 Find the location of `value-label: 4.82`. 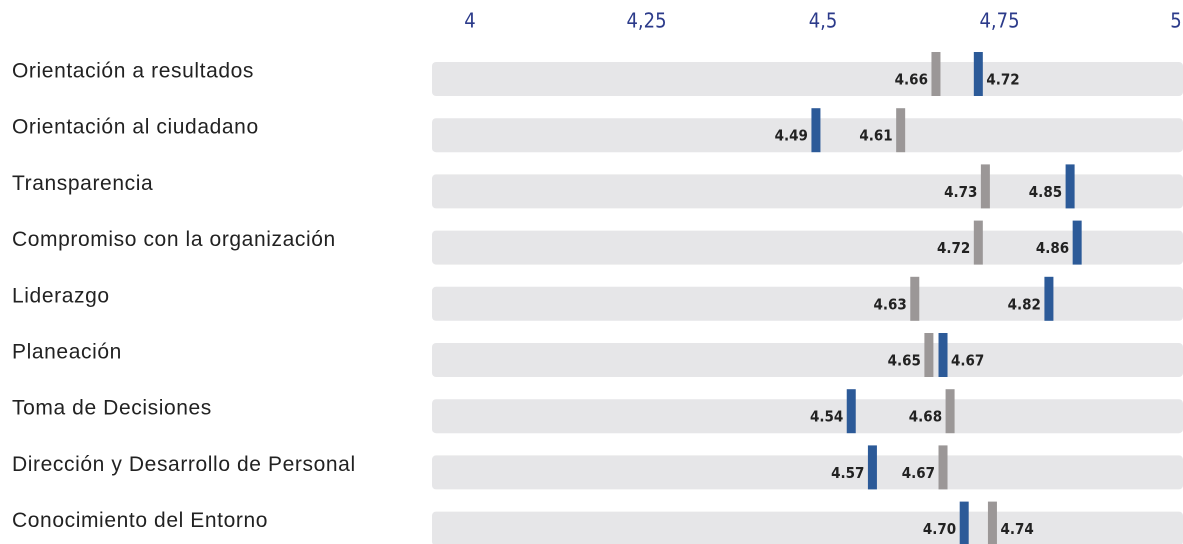

value-label: 4.82 is located at coordinates (1024, 304).